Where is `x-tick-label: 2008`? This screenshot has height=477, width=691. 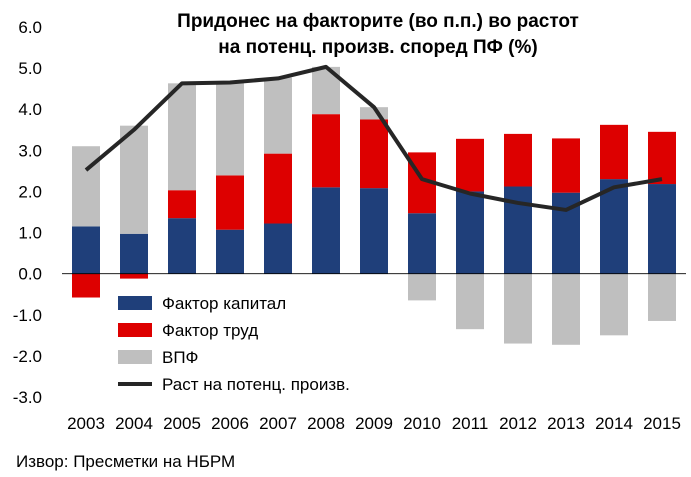 x-tick-label: 2008 is located at coordinates (326, 423).